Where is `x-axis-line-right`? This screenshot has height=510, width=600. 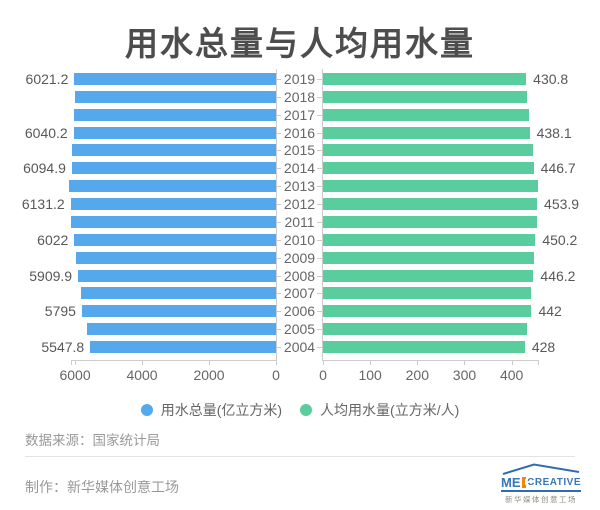
x-axis-line-right is located at coordinates (430, 360).